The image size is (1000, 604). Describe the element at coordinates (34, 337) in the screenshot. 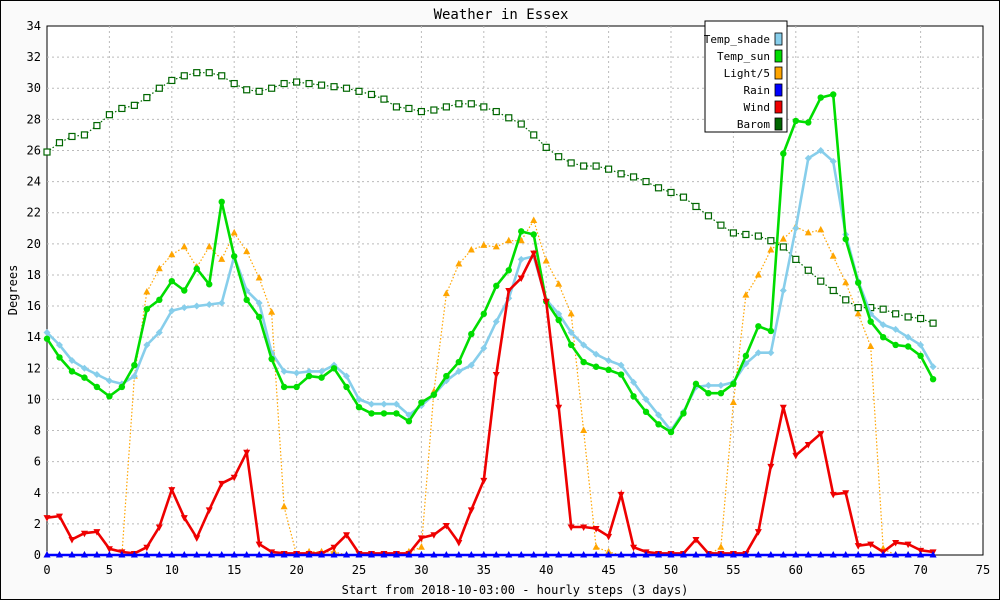

I see `y-tick-label: 14` at that location.